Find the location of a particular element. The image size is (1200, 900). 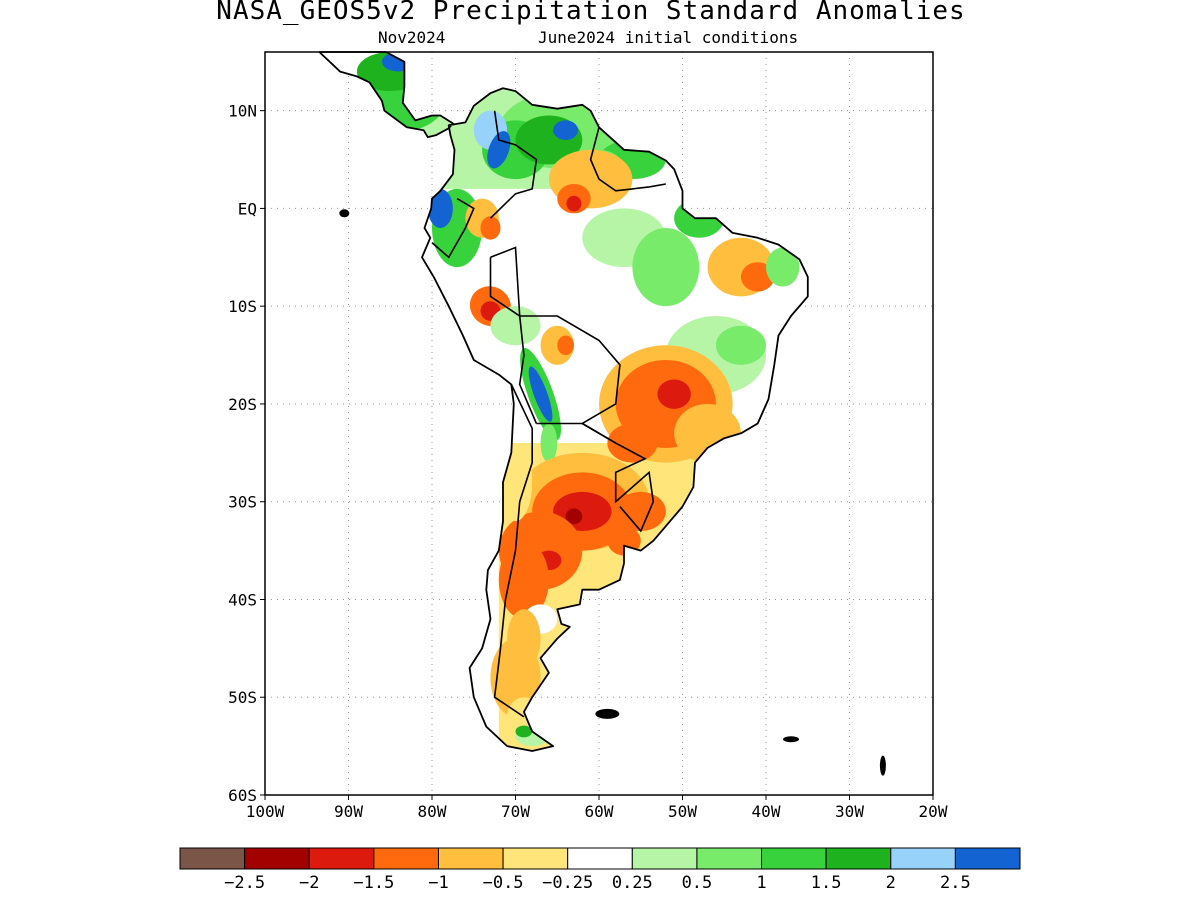

x-tick-label: 50W is located at coordinates (682, 811).